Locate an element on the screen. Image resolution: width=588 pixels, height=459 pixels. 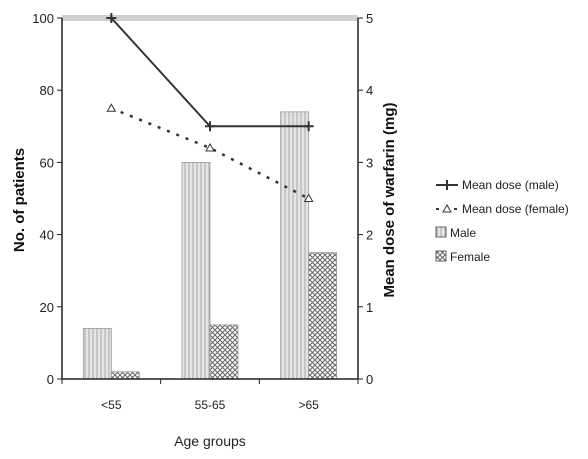
y-tick-label-60: 60 is located at coordinates (47, 162).